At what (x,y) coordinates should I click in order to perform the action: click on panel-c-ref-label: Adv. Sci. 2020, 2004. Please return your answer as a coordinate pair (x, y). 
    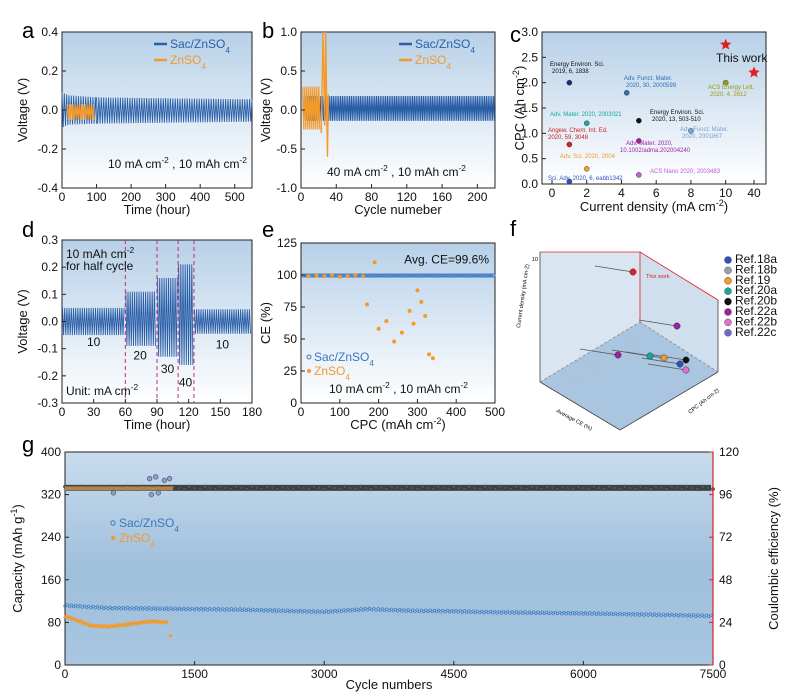
    Looking at the image, I should click on (588, 157).